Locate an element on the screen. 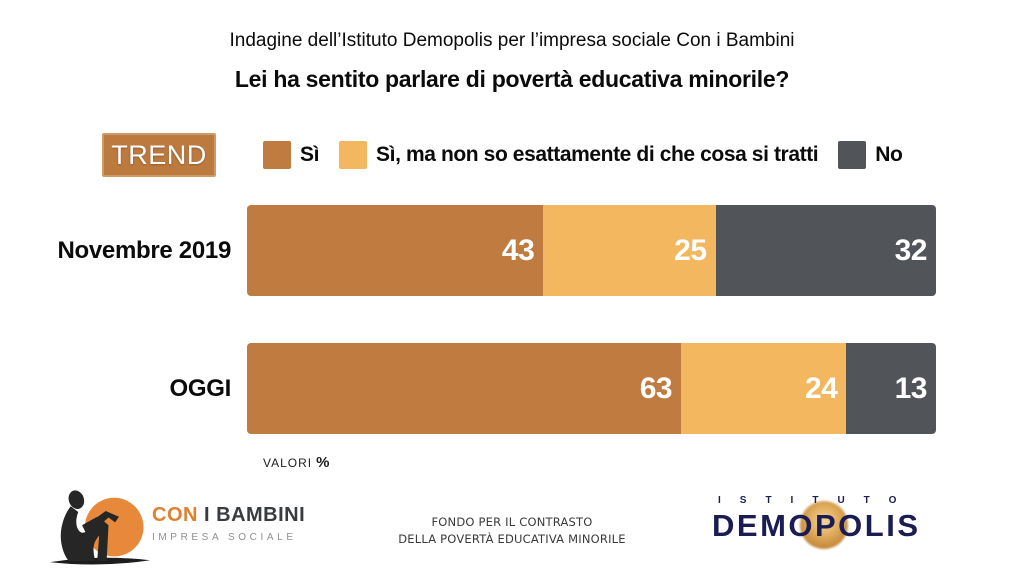 The image size is (1024, 576). legend-item-si: Sì is located at coordinates (291, 155).